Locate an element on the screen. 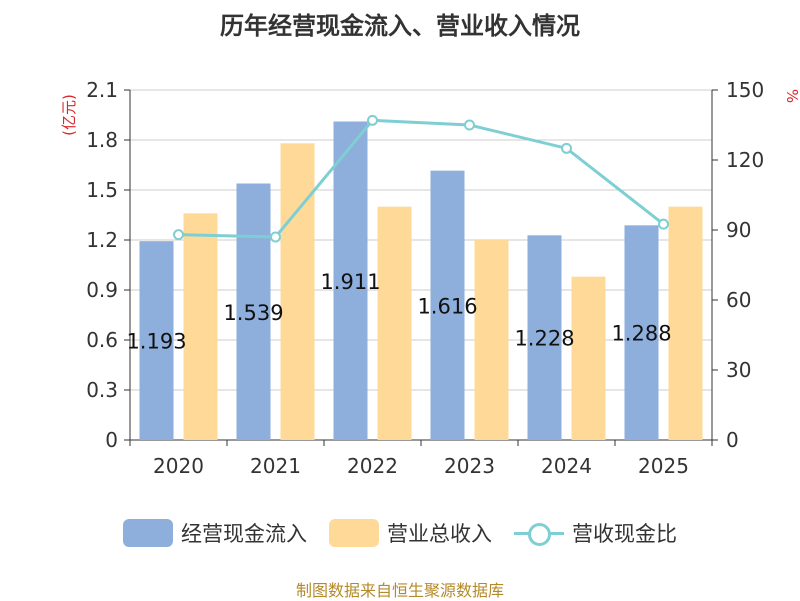 This screenshot has height=601, width=800. footer-source: 制图数据来自恒生聚源数据库 is located at coordinates (399, 590).